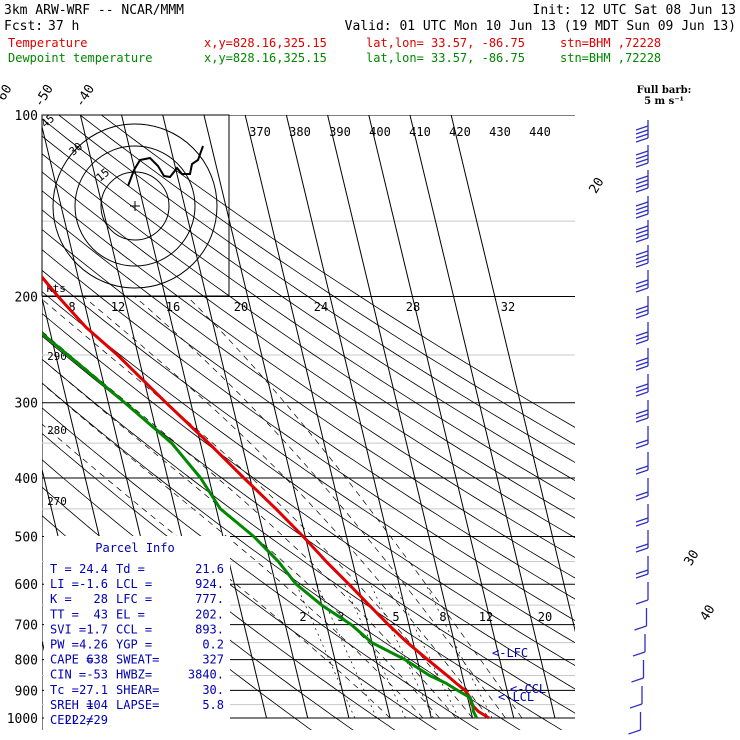  What do you see at coordinates (260, 132) in the screenshot?
I see `theta-top-label: 370` at bounding box center [260, 132].